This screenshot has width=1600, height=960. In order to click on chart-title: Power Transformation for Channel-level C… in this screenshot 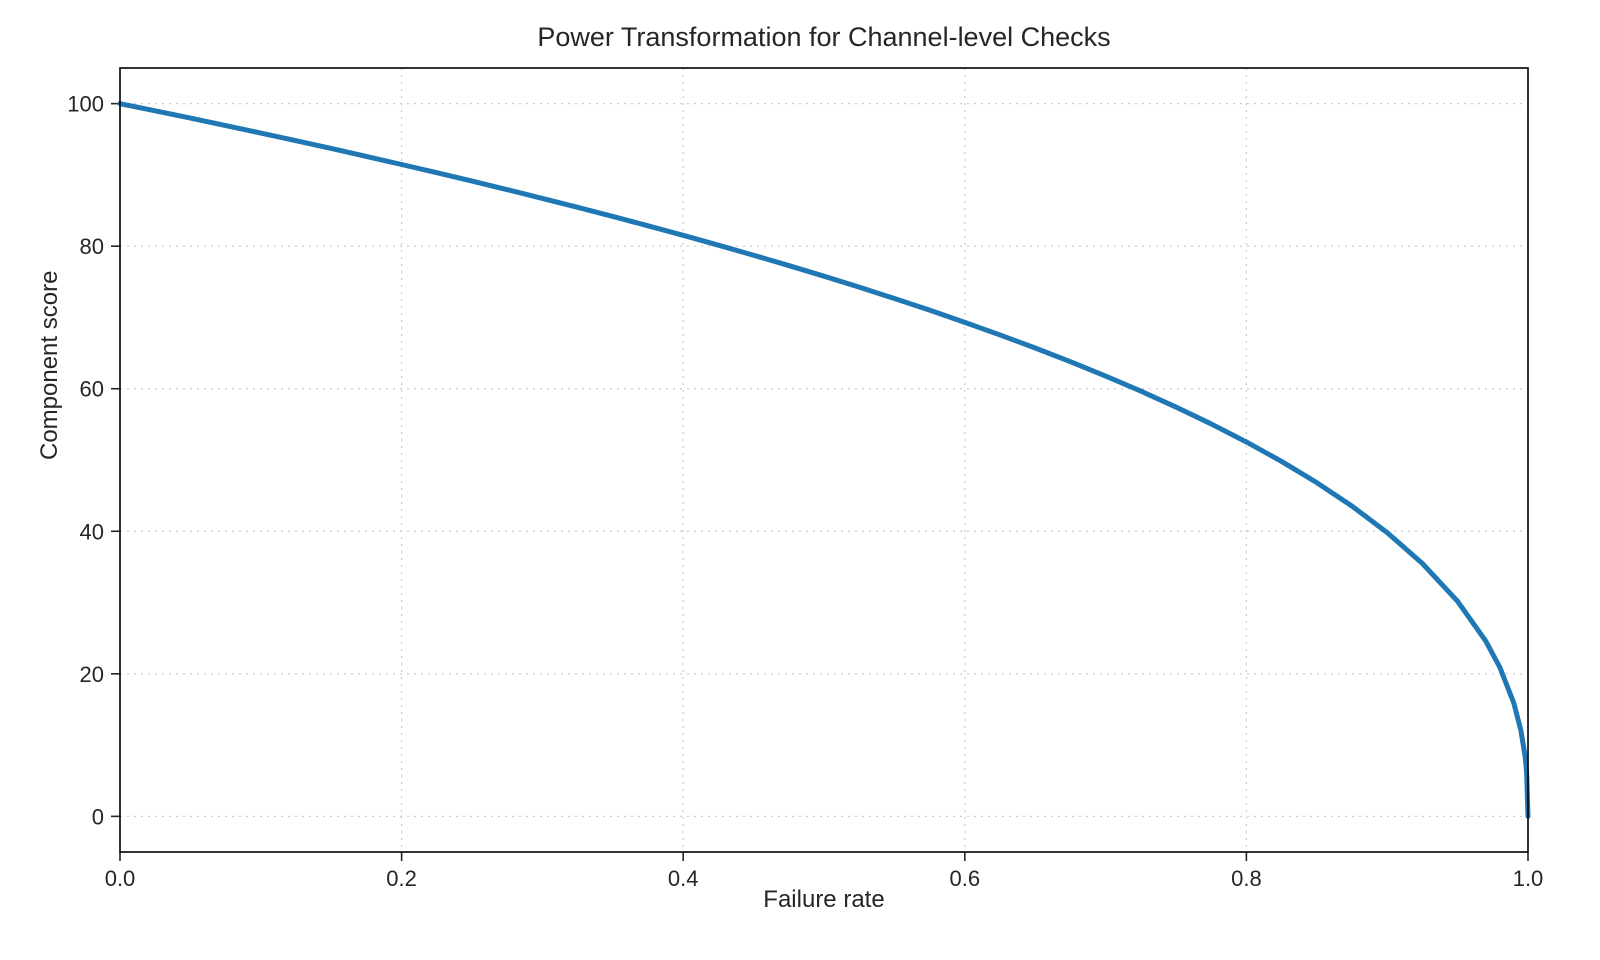, I will do `click(824, 37)`.